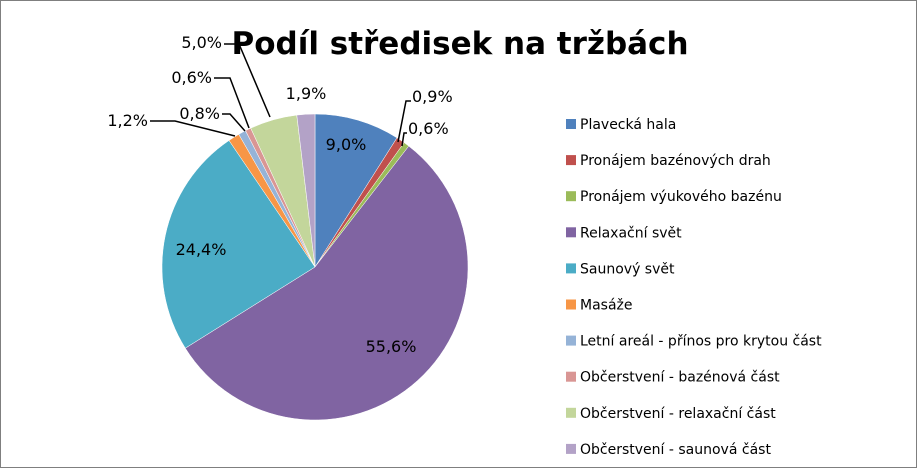  I want to click on leader-lines, so click(280, 95).